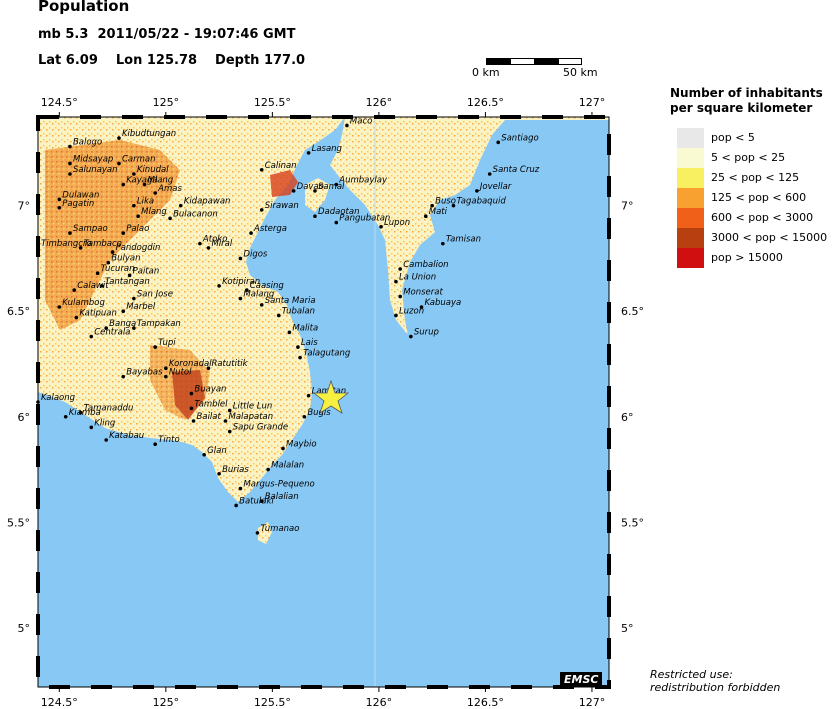  What do you see at coordinates (141, 181) in the screenshot?
I see `city-label: Kayaga` at bounding box center [141, 181].